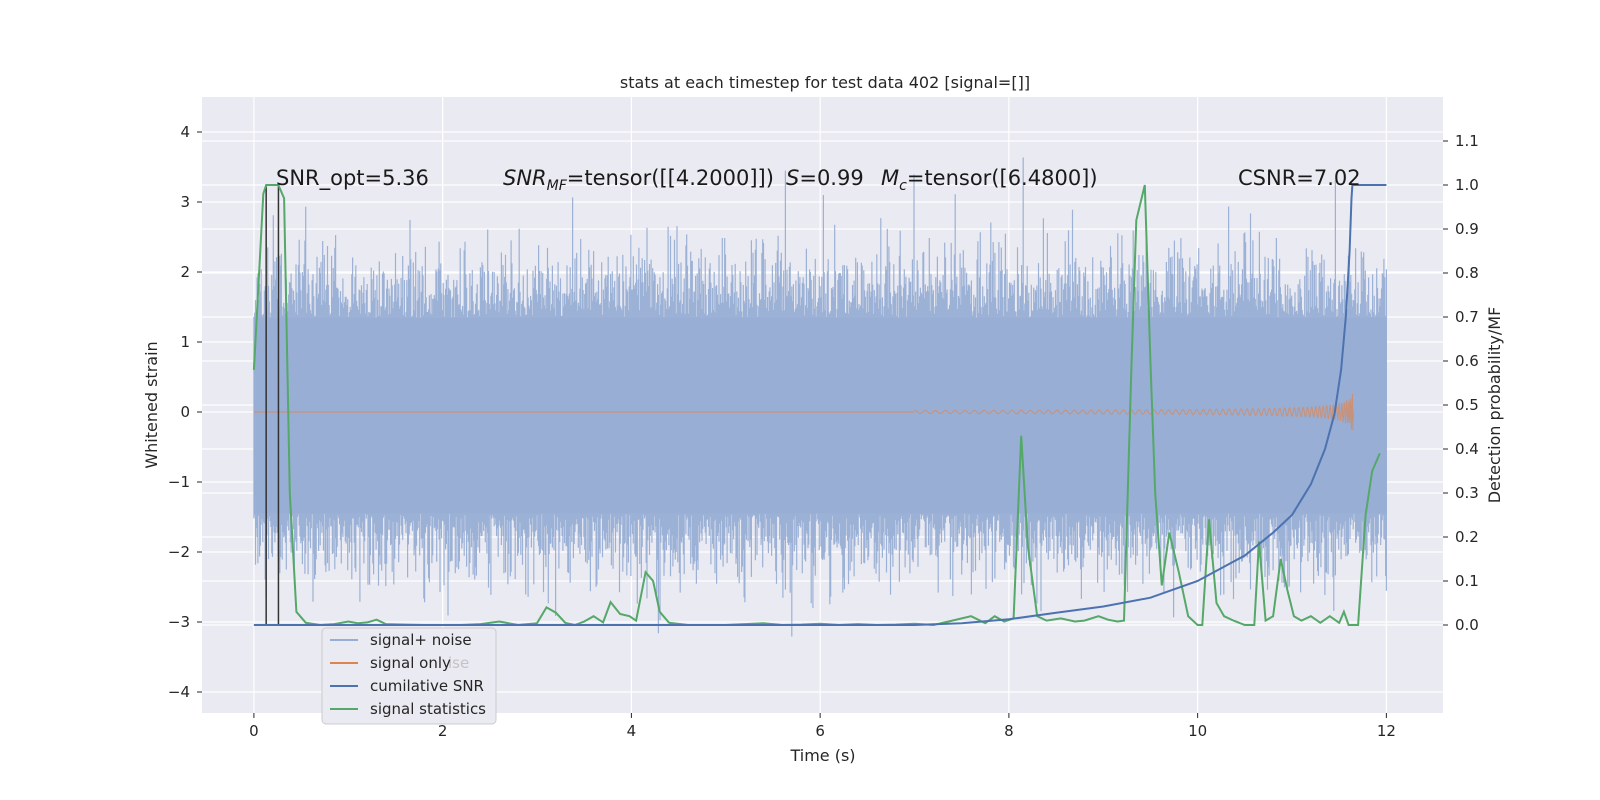 The width and height of the screenshot is (1600, 800). I want to click on y-axis-label-left: Whitened strain, so click(151, 404).